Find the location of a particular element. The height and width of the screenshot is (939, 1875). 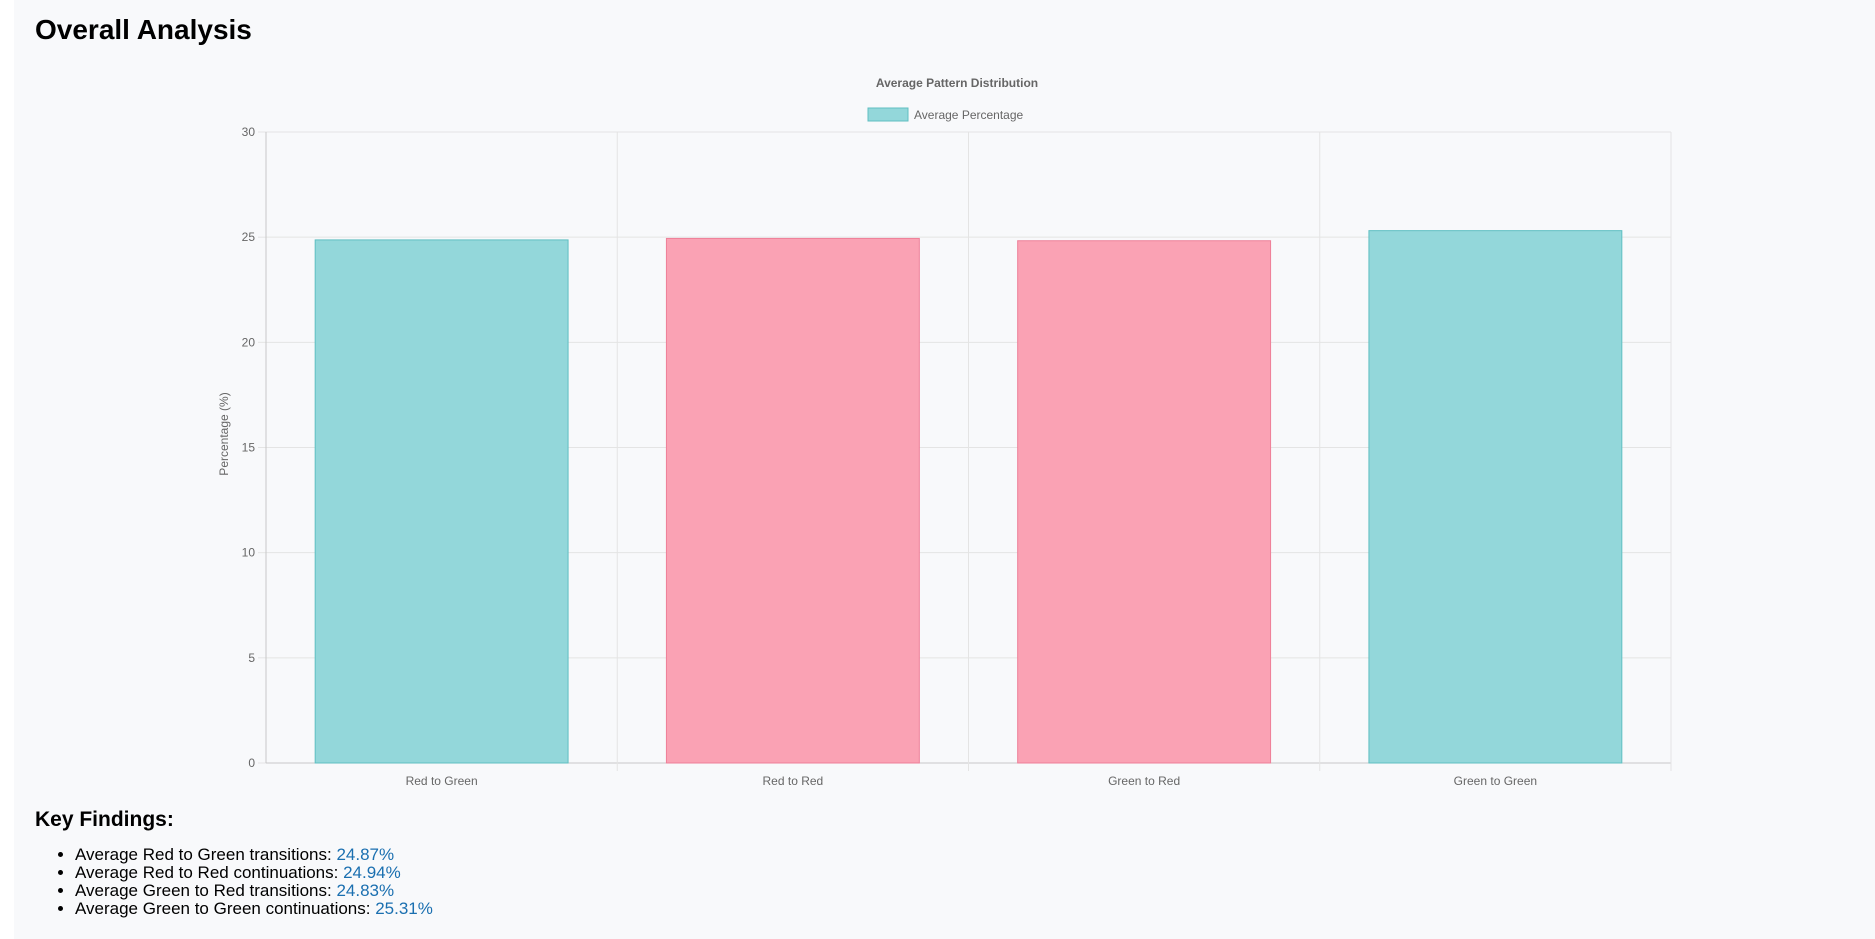

finding-value: 24.83% is located at coordinates (365, 890).